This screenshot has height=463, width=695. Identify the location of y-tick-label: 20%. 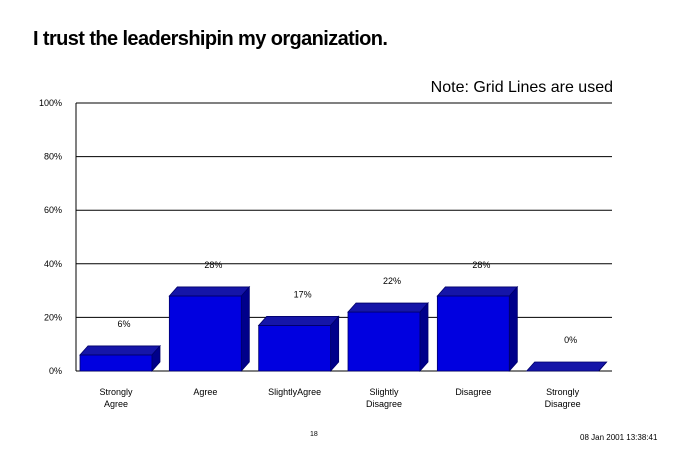
(53, 317).